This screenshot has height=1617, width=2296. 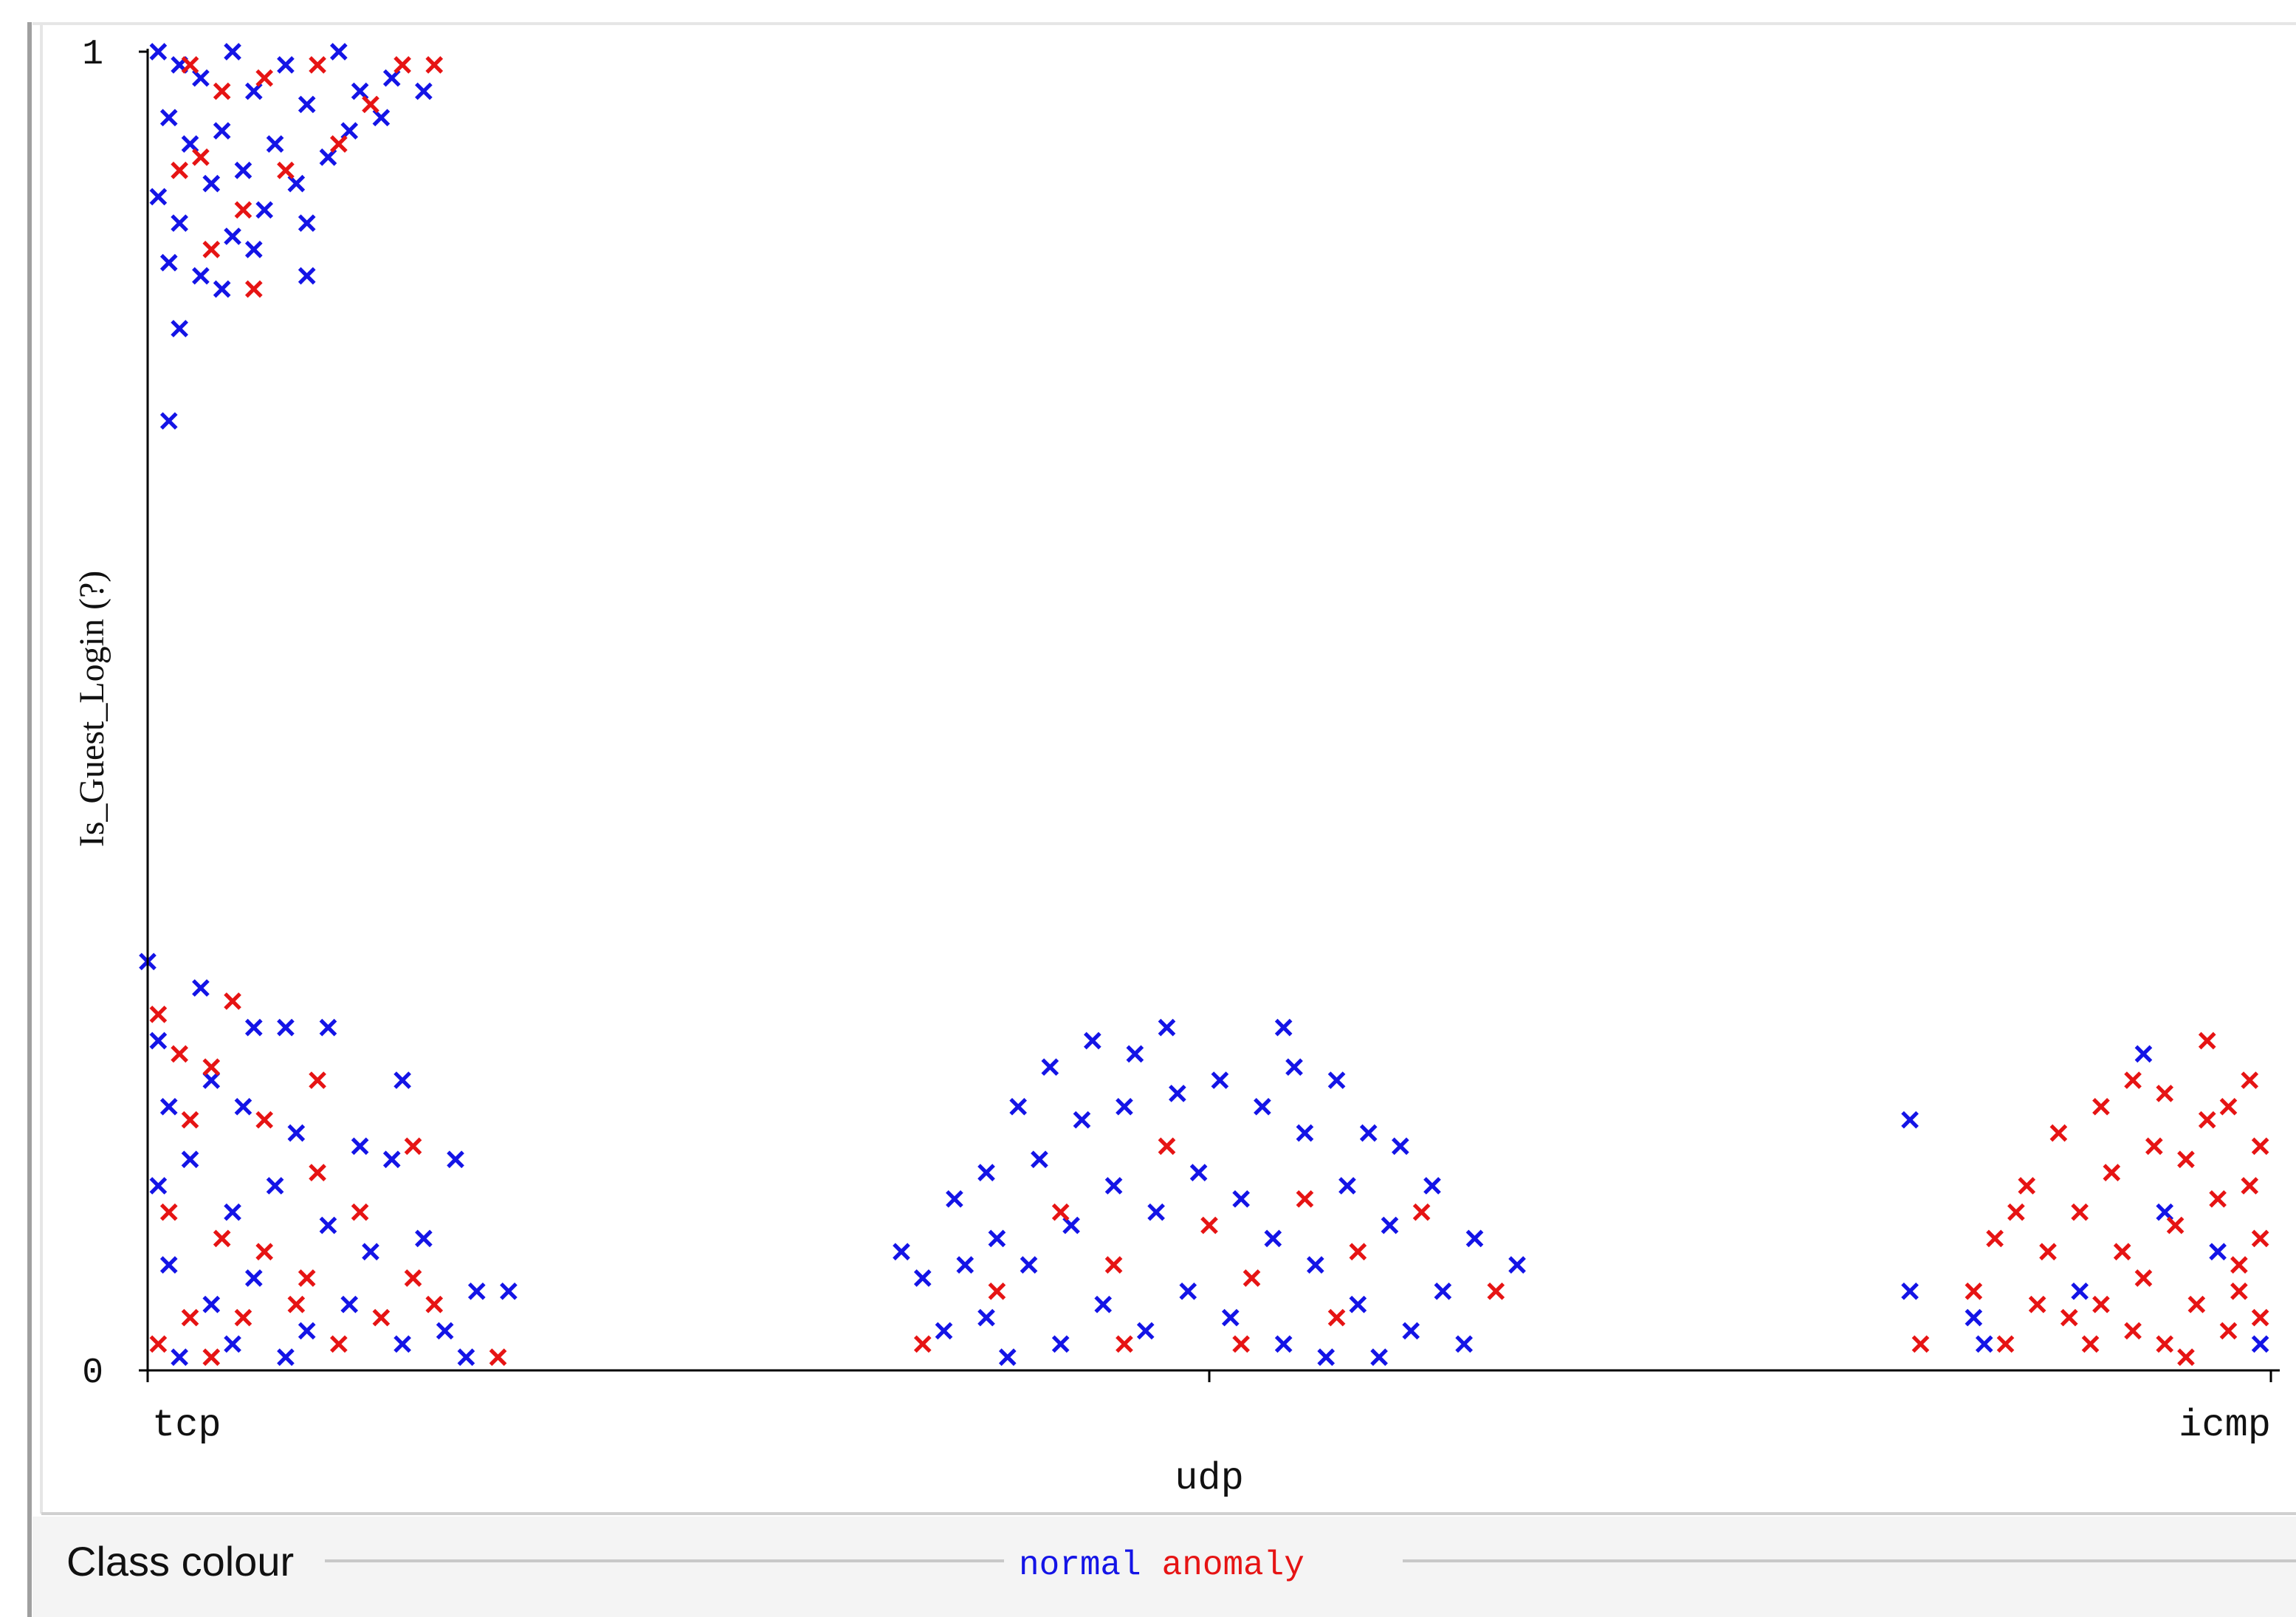 What do you see at coordinates (91, 709) in the screenshot?
I see `y-axis-label: Is_Guest_Login (?)` at bounding box center [91, 709].